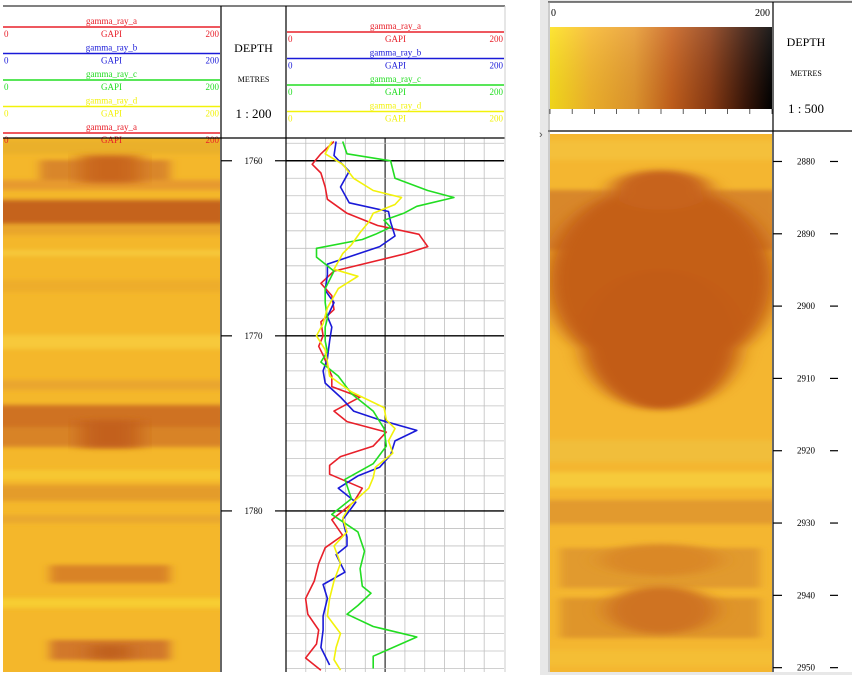 Image resolution: width=852 pixels, height=675 pixels. I want to click on depth-tick-label: 2940, so click(806, 595).